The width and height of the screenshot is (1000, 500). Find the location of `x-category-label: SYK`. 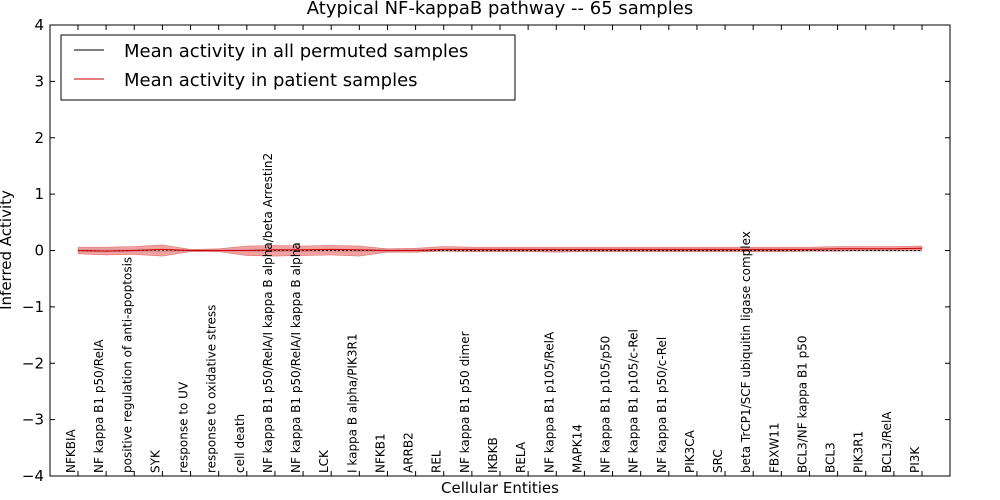

x-category-label: SYK is located at coordinates (155, 461).